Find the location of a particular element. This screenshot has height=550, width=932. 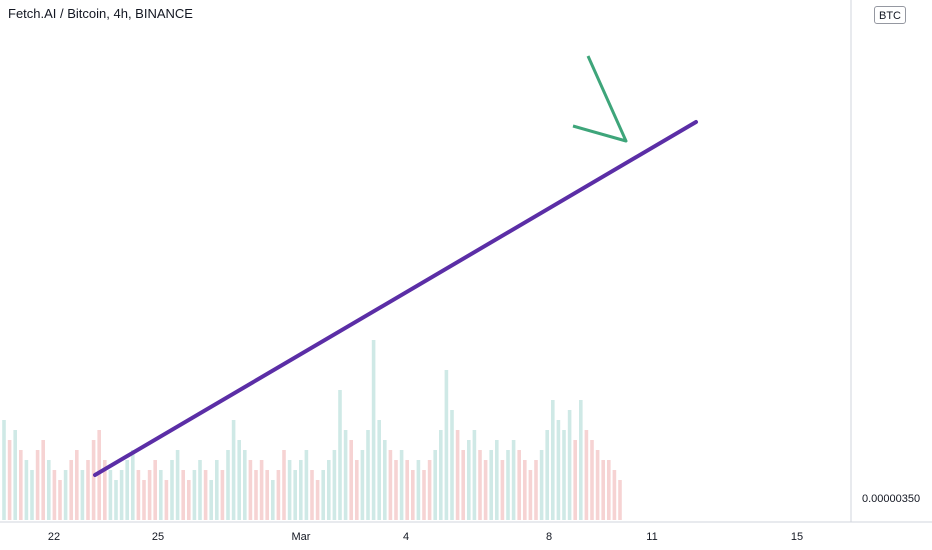

x-tick-label: 8 is located at coordinates (549, 537).